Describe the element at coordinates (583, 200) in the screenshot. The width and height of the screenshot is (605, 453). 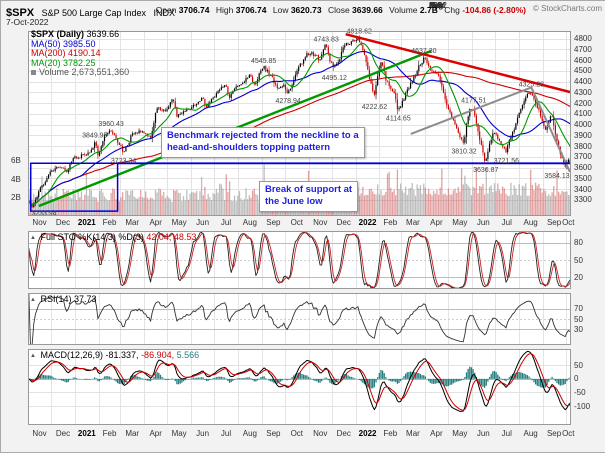
I see `price-axis-tick: 3300` at that location.